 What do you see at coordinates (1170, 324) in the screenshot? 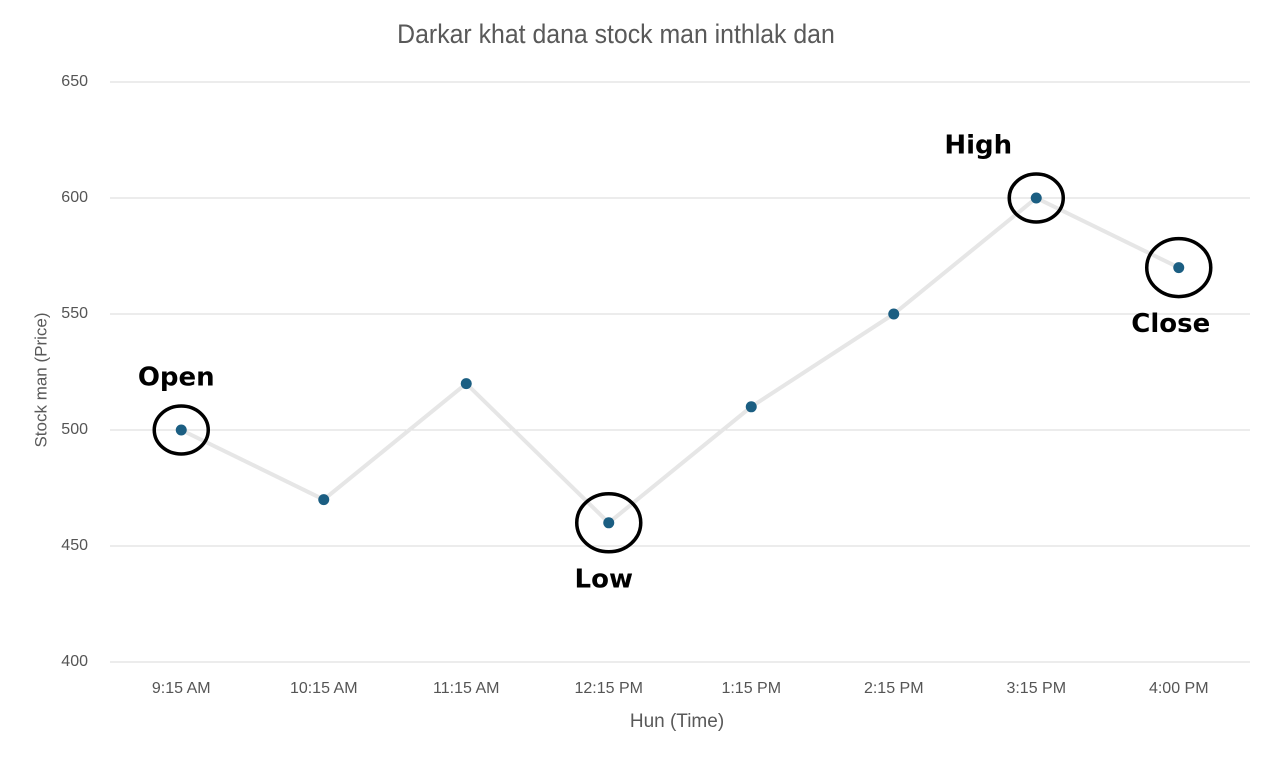
I see `annotation-label: Close` at bounding box center [1170, 324].